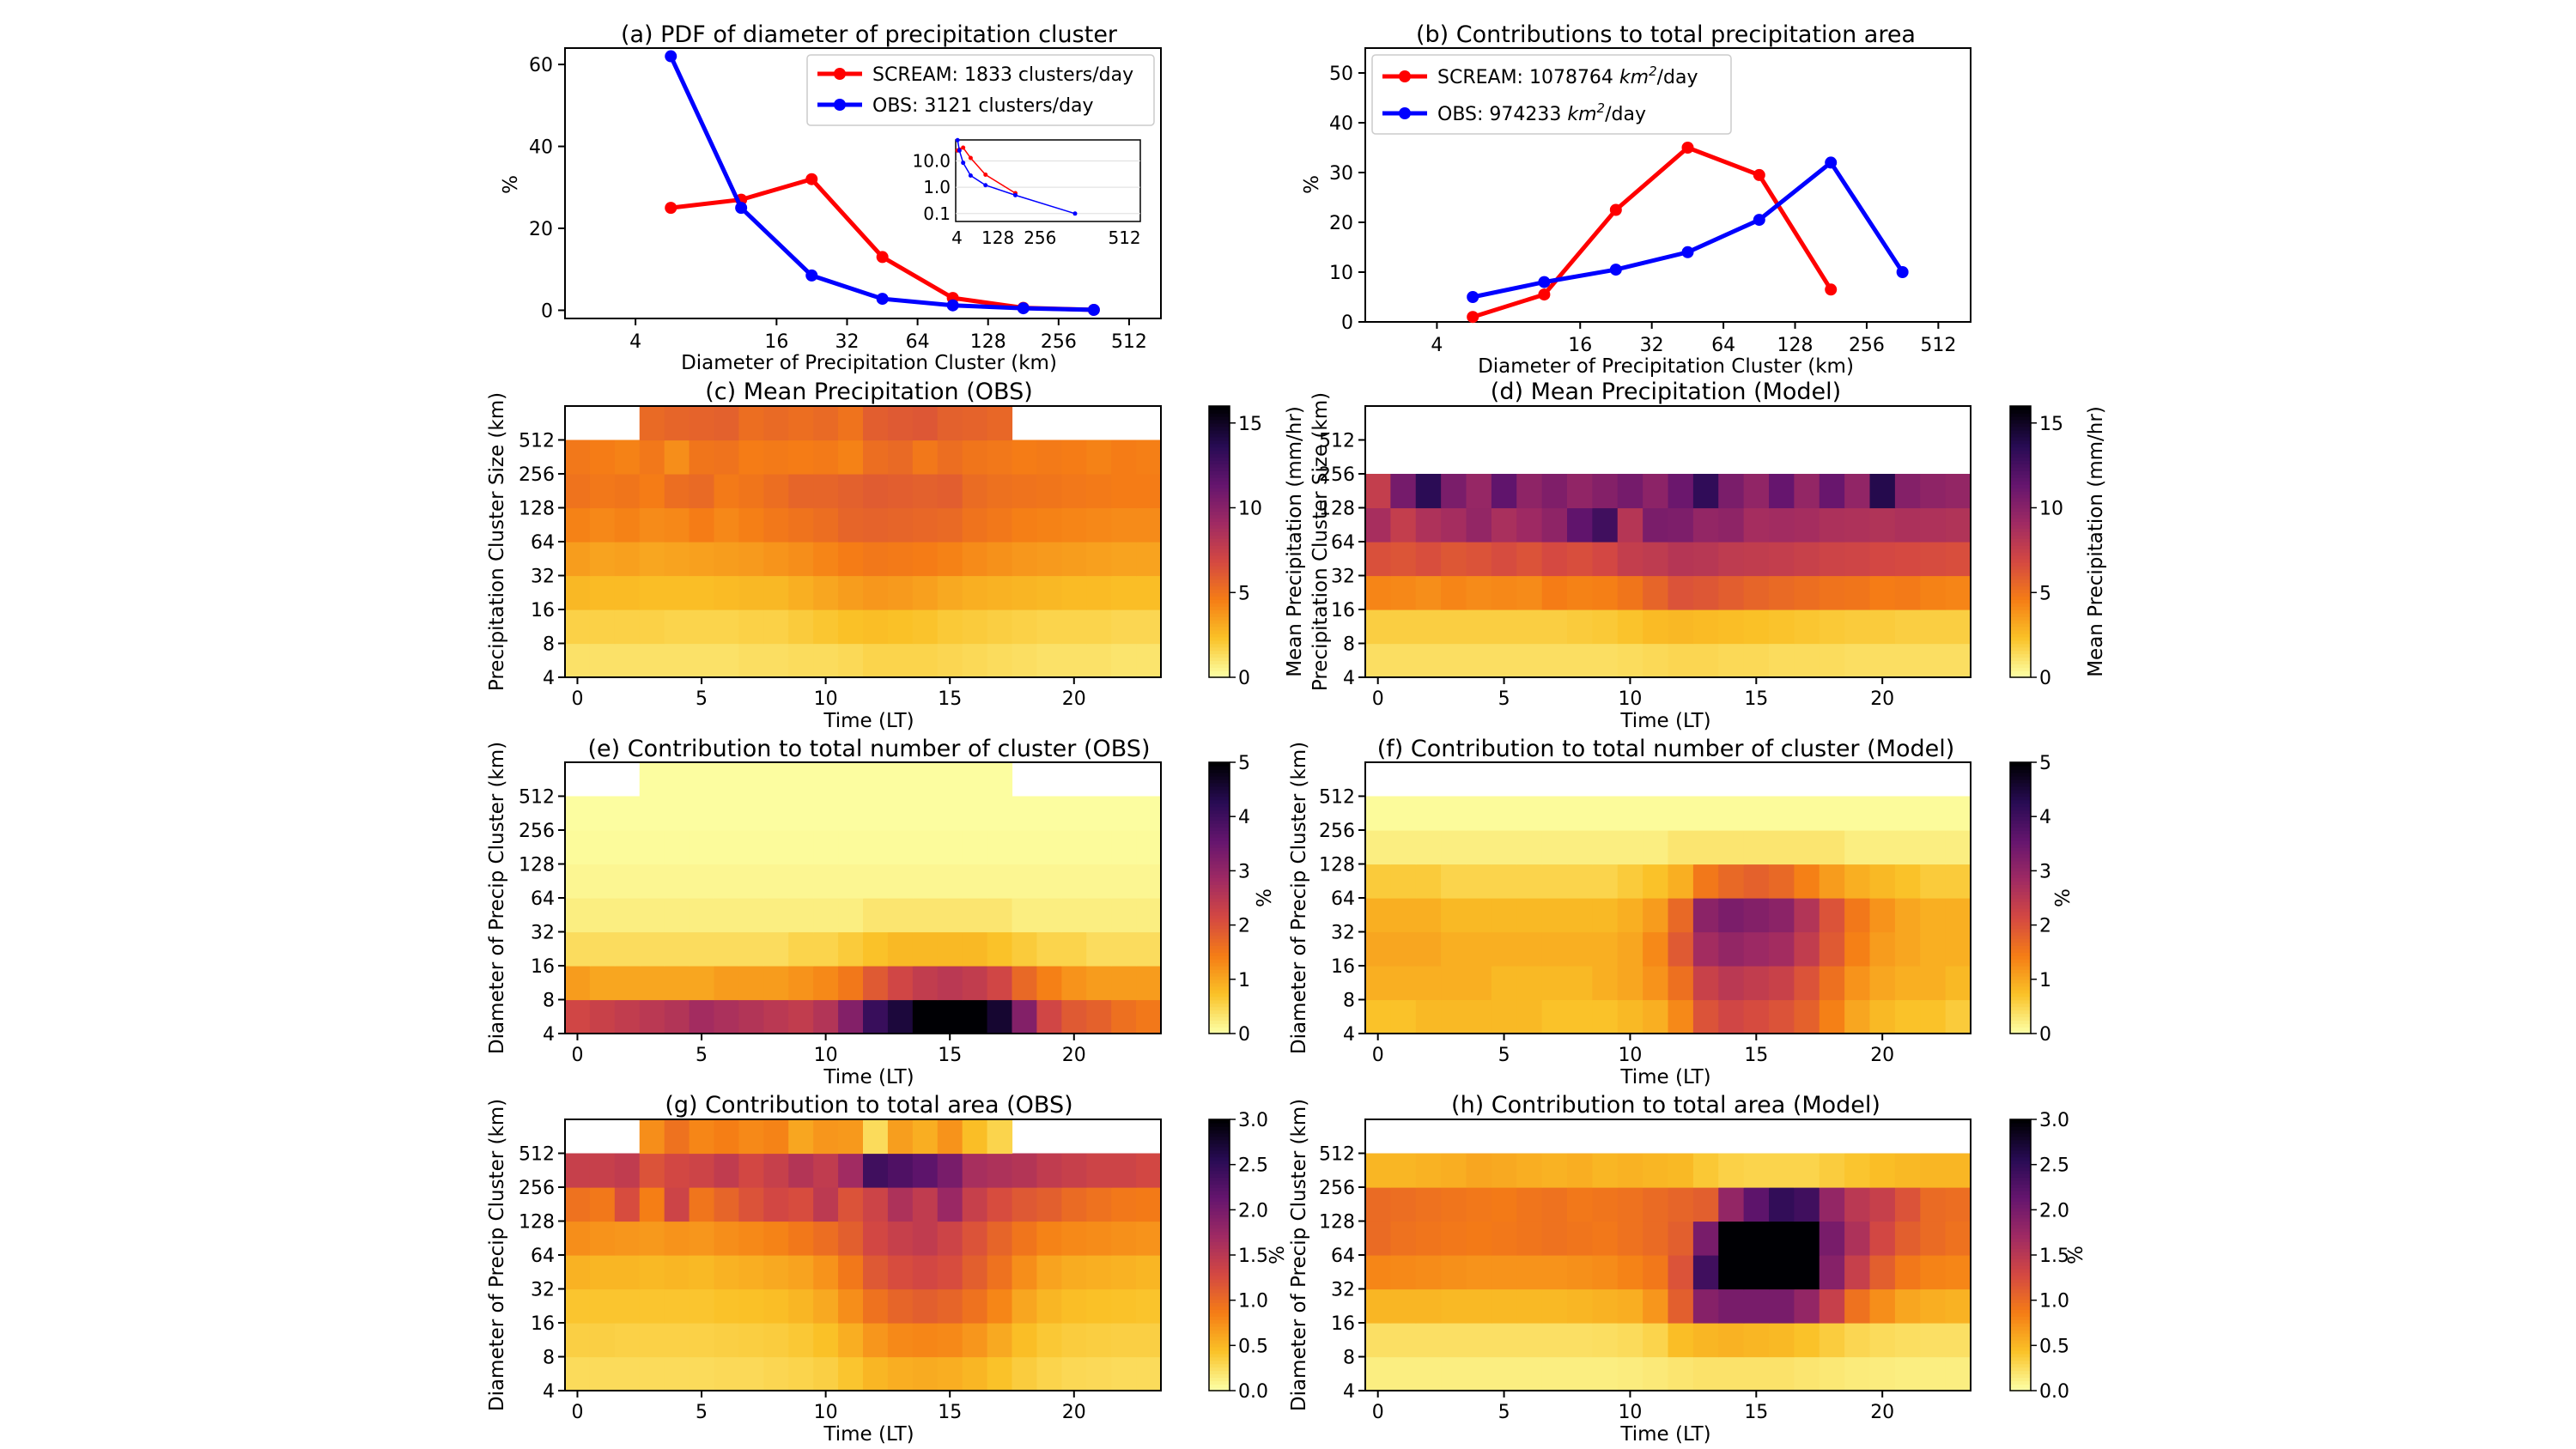  What do you see at coordinates (1059, 342) in the screenshot?
I see `x-tick-label: 256` at bounding box center [1059, 342].